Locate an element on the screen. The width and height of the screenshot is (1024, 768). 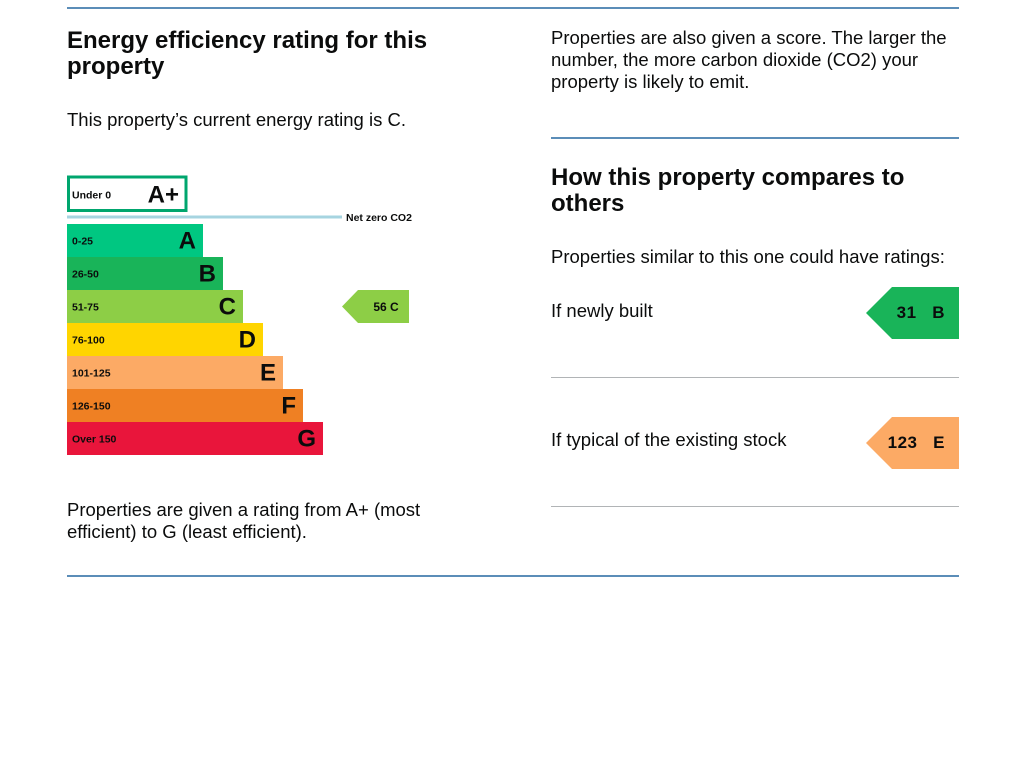
band-bar-d is located at coordinates (165, 339).